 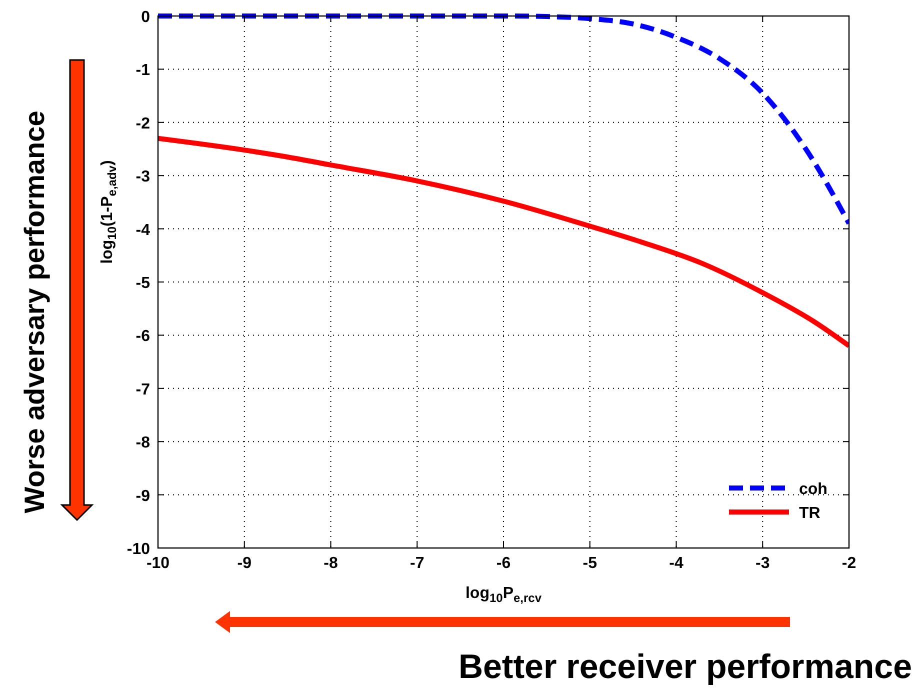 What do you see at coordinates (685, 667) in the screenshot?
I see `text: Better receiver performance` at bounding box center [685, 667].